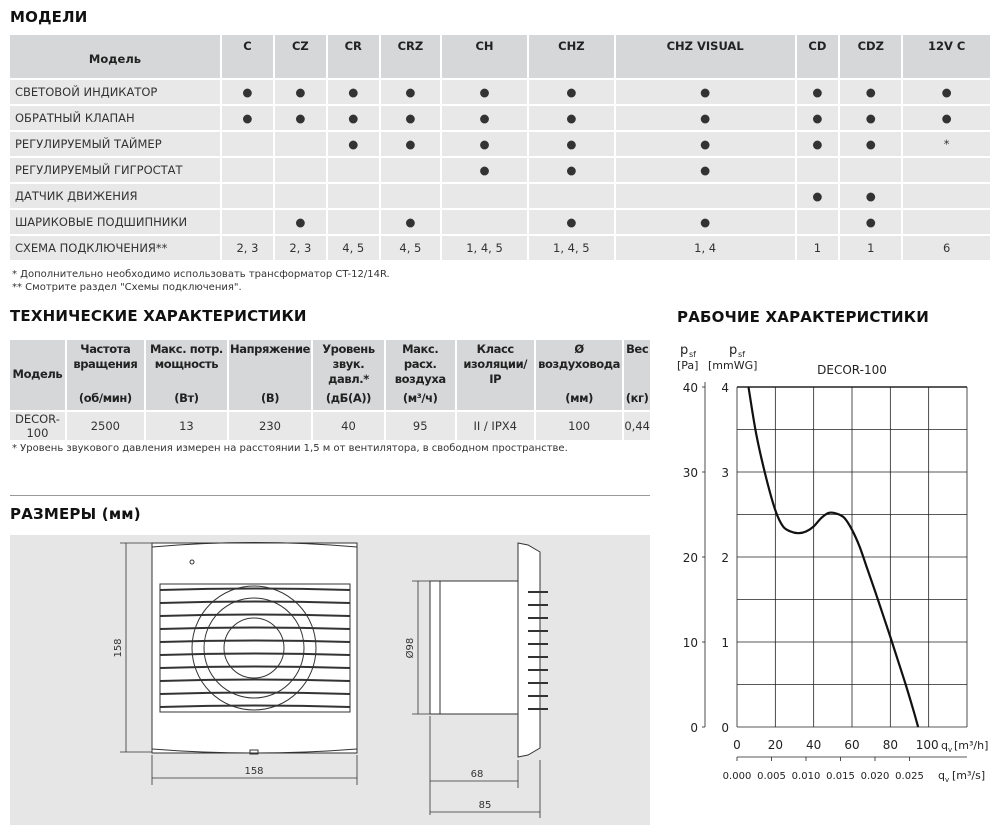 The height and width of the screenshot is (837, 1000). What do you see at coordinates (115, 56) in the screenshot?
I see `model-header: Модель` at bounding box center [115, 56].